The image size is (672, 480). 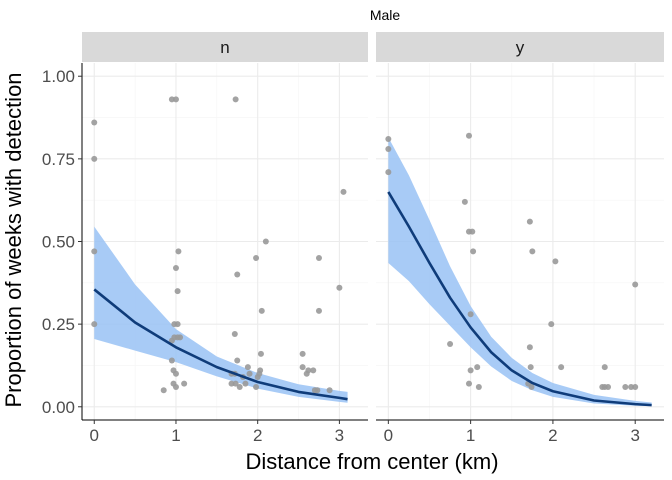 What do you see at coordinates (58, 76) in the screenshot?
I see `y-tick-label: 1.00` at bounding box center [58, 76].